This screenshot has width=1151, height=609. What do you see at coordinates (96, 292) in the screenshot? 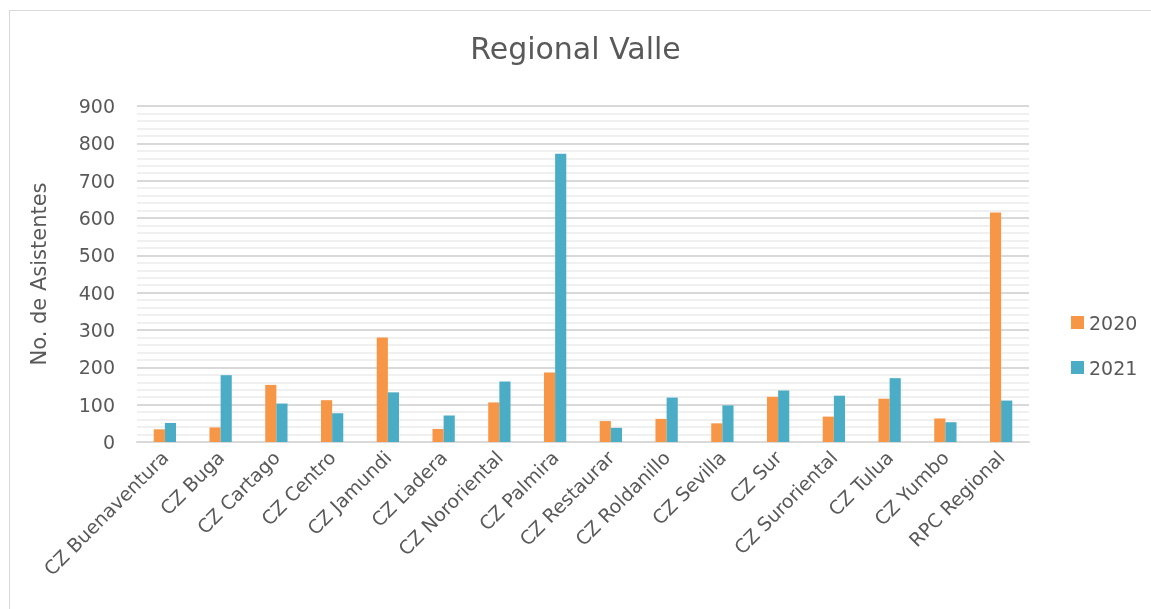
I see `y-tick-label: 400` at bounding box center [96, 292].